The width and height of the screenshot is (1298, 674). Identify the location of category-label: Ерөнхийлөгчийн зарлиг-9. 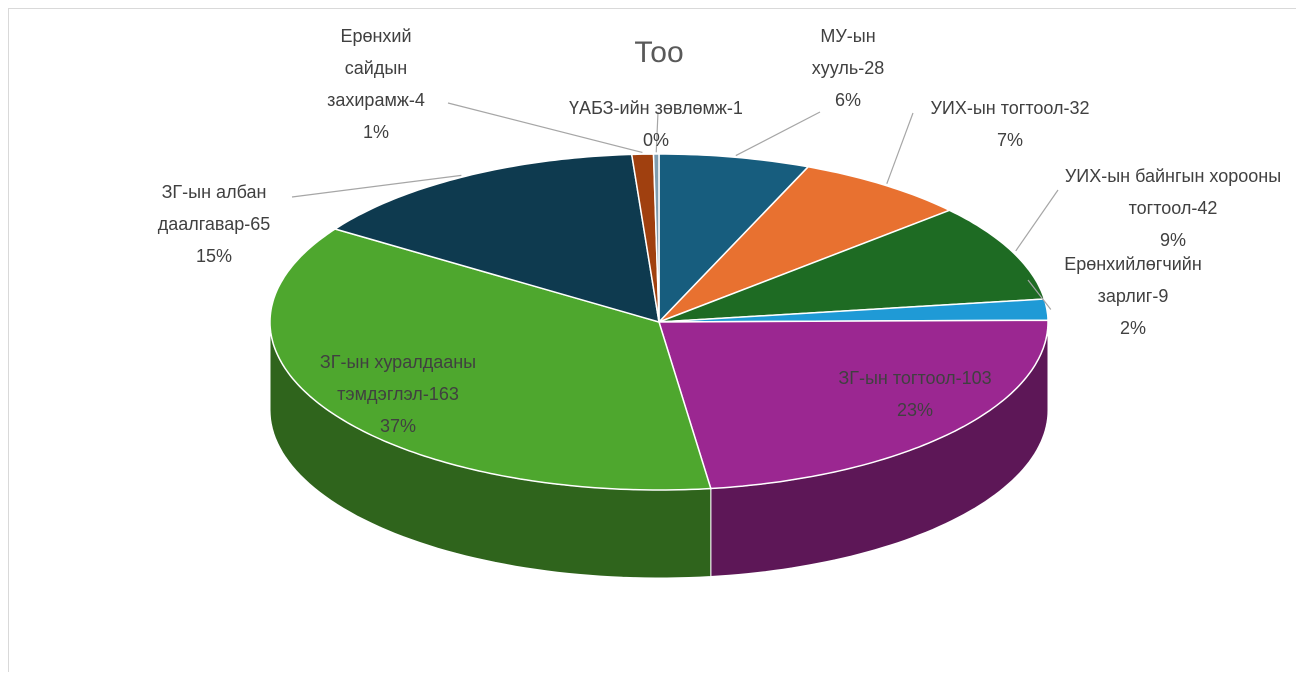
(1133, 280).